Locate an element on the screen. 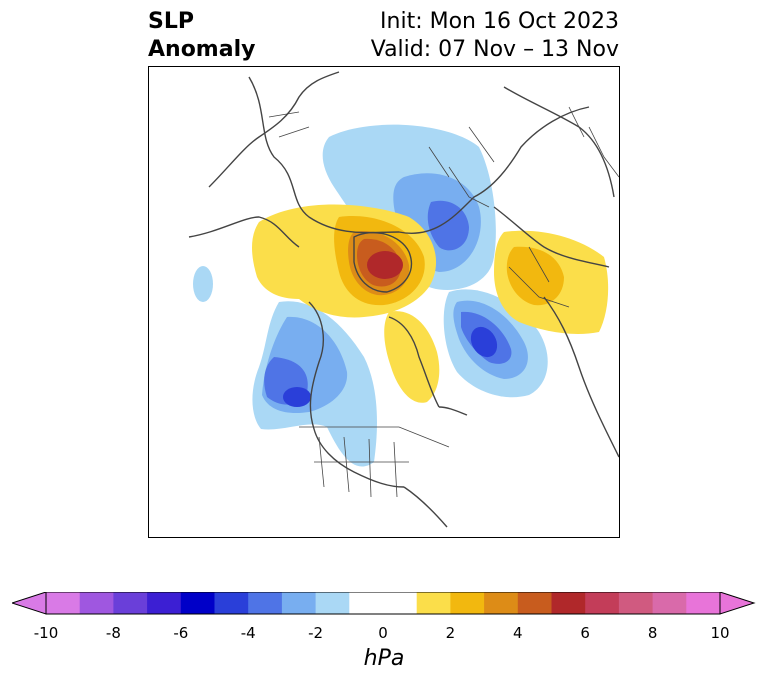  colorbar-tick-label: 10 is located at coordinates (720, 633).